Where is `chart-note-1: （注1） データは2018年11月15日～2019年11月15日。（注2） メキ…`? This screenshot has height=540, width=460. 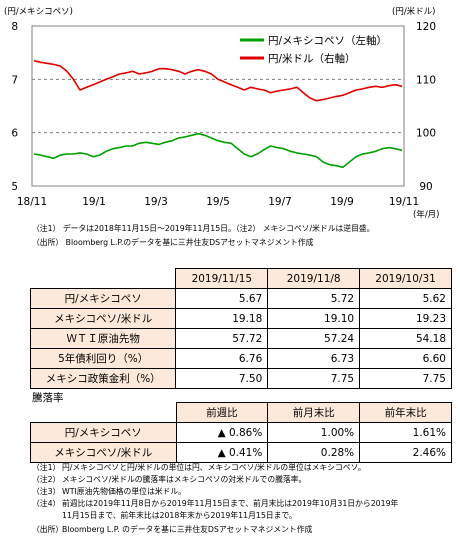 chart-note-1: （注1） データは2018年11月15日～2019年11月15日。（注2） メキ… is located at coordinates (203, 228).